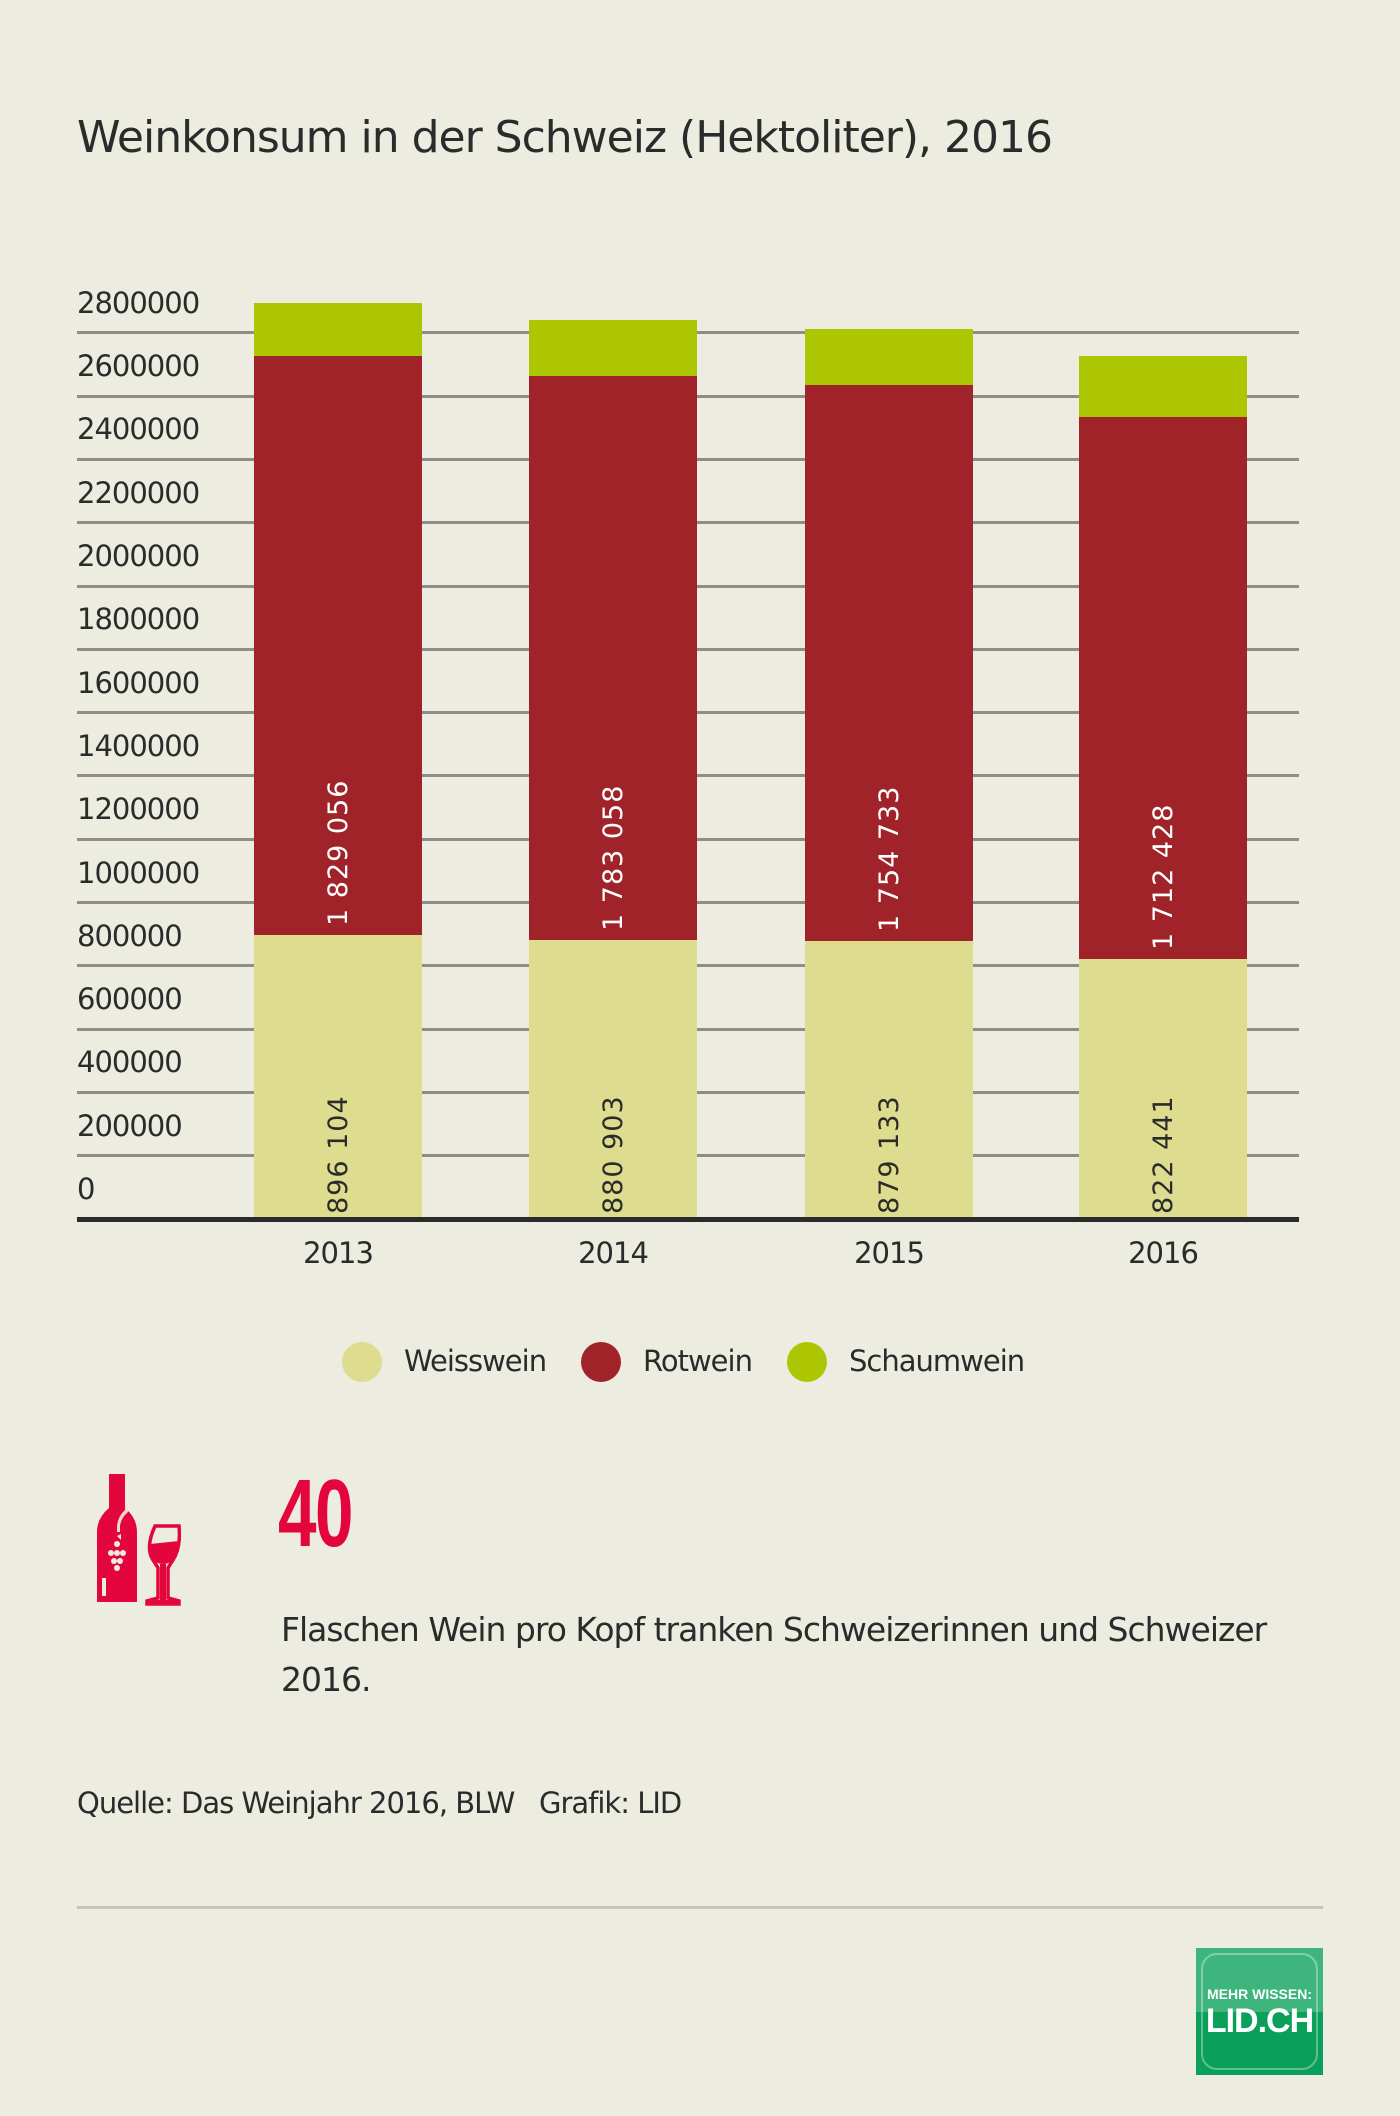 This screenshot has height=2116, width=1400. Describe the element at coordinates (138, 682) in the screenshot. I see `y-tick-label: 1600000` at that location.